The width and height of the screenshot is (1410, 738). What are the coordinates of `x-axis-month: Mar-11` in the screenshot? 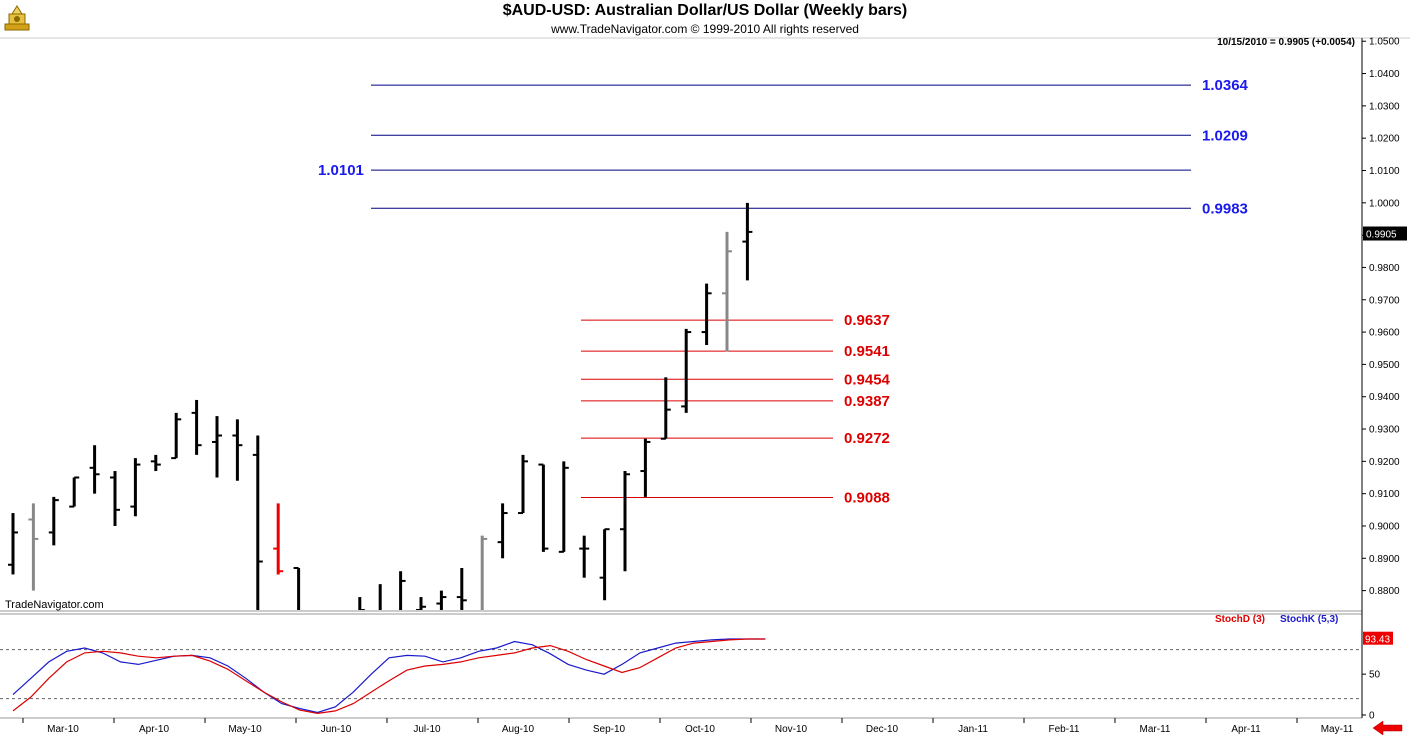 It's located at (1142, 726).